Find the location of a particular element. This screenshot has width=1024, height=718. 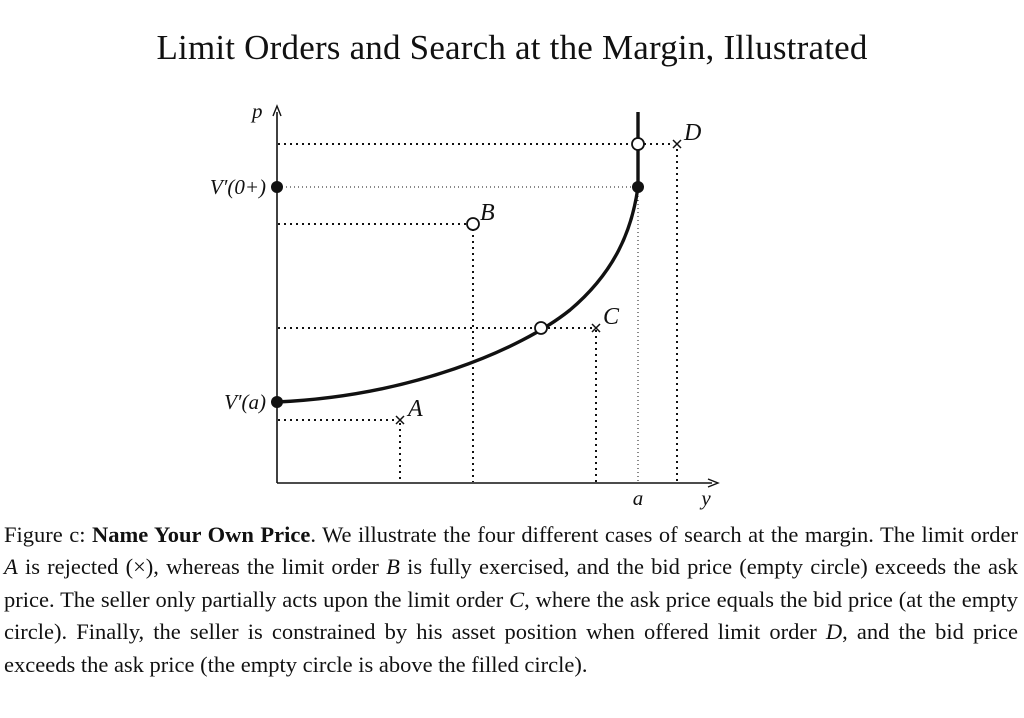

point-label-a: A is located at coordinates (414, 409).